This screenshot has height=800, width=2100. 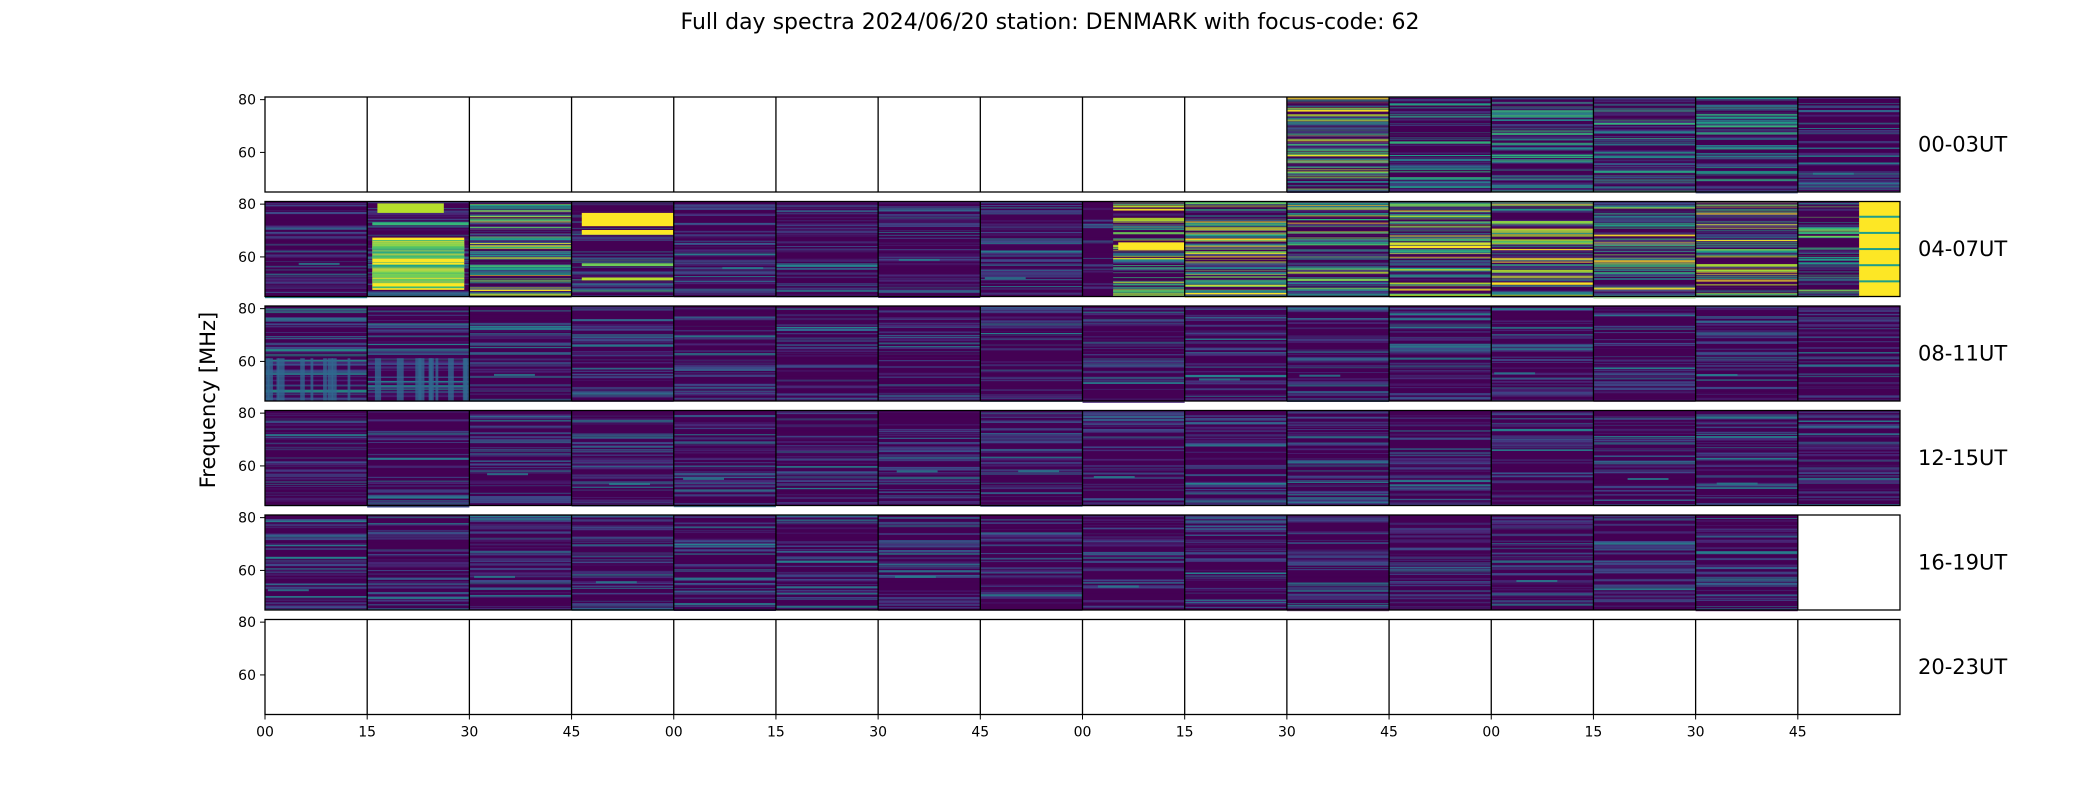 What do you see at coordinates (1962, 354) in the screenshot?
I see `row-label: 08-11UT` at bounding box center [1962, 354].